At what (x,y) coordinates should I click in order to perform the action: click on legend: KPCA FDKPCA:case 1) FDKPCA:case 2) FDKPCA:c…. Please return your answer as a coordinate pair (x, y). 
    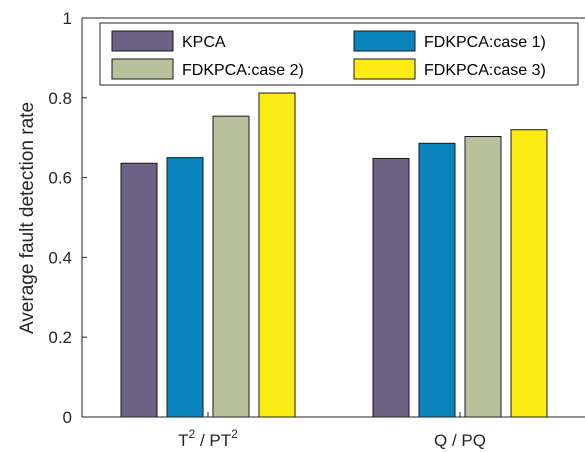
    Looking at the image, I should click on (339, 54).